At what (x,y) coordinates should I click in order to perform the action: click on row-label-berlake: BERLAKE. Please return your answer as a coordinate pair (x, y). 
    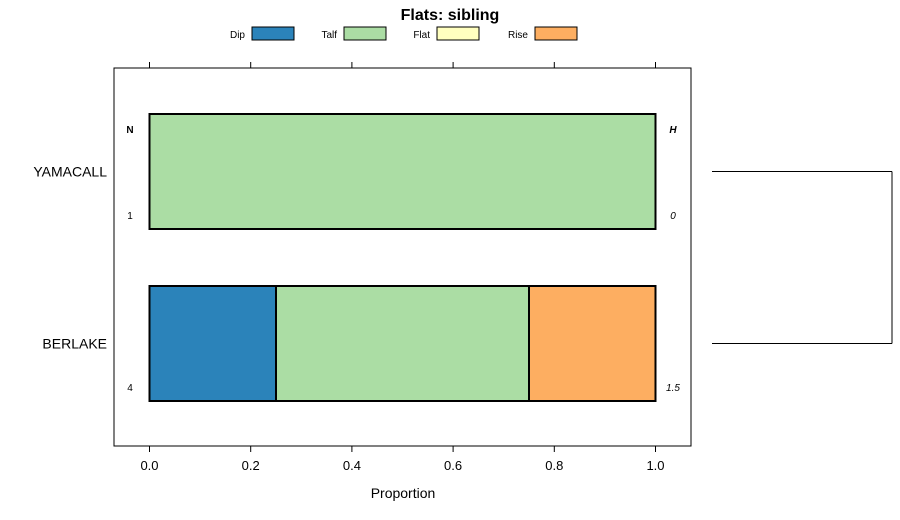
    Looking at the image, I should click on (74, 344).